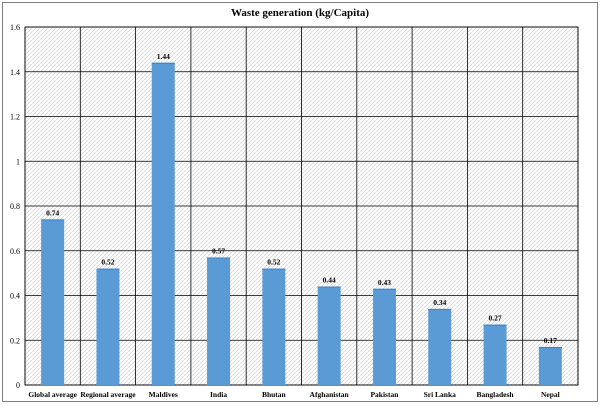  I want to click on y-tick-label: 0.6, so click(15, 251).